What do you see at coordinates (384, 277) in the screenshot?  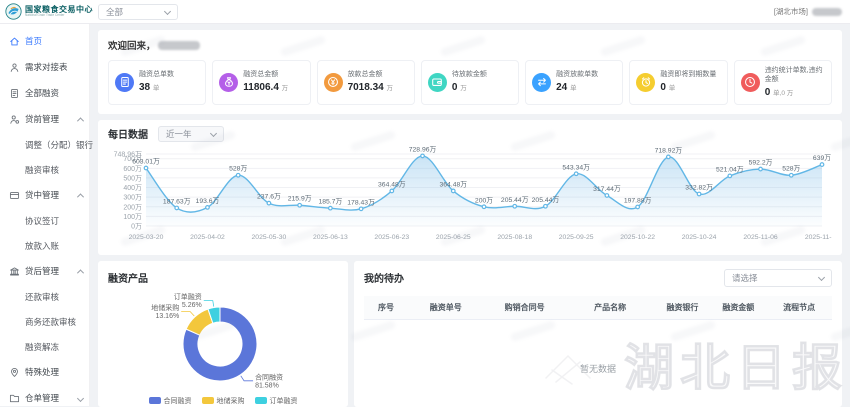 I see `todo-title: 我的待办` at bounding box center [384, 277].